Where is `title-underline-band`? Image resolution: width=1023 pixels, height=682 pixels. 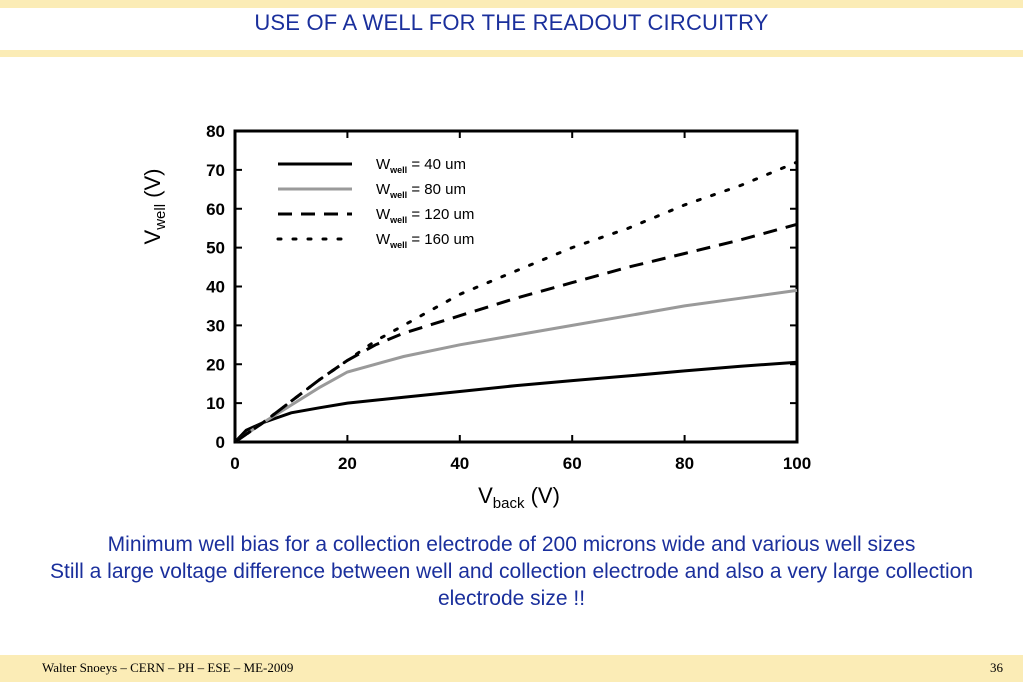 title-underline-band is located at coordinates (511, 53).